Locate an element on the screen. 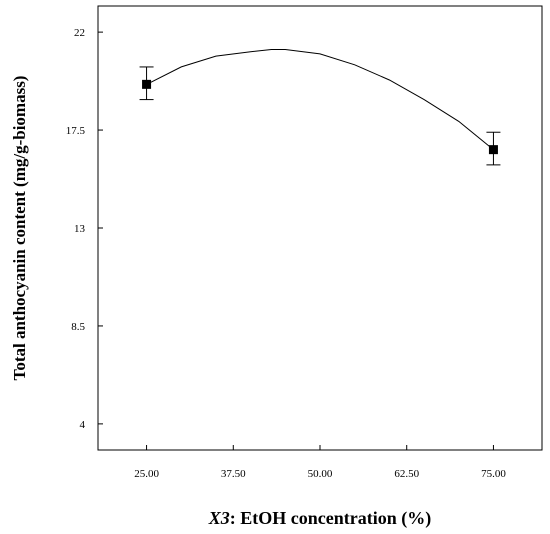  fit-curve is located at coordinates (320, 99).